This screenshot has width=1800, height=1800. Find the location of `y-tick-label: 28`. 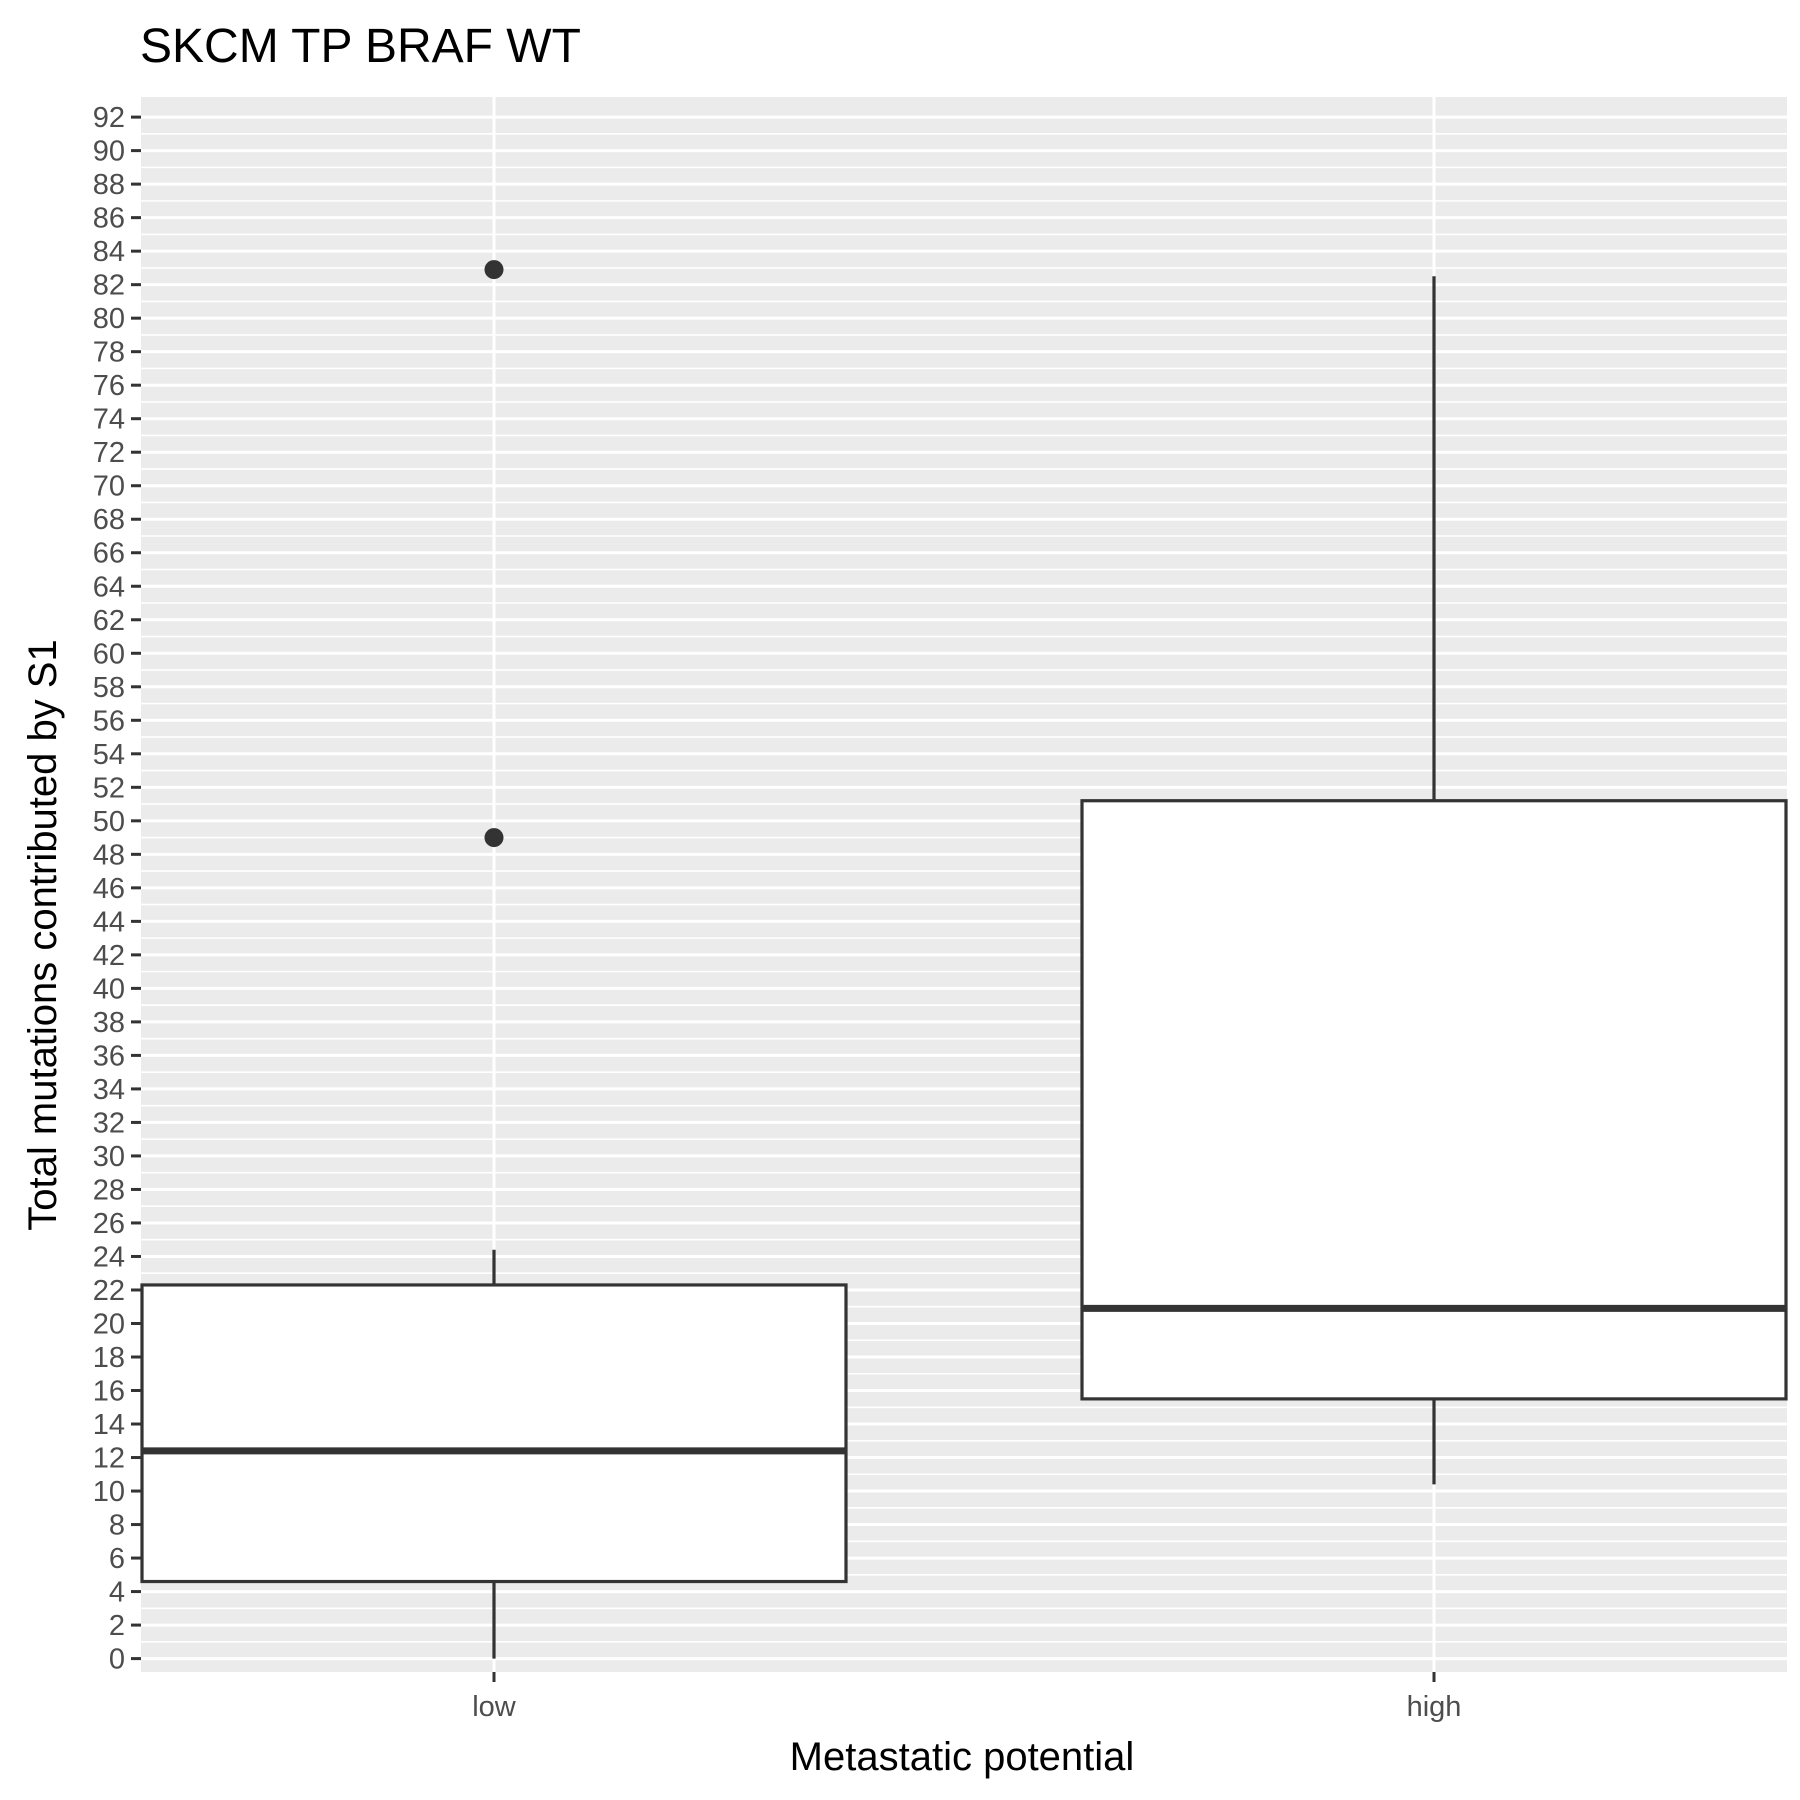

y-tick-label: 28 is located at coordinates (109, 1190).